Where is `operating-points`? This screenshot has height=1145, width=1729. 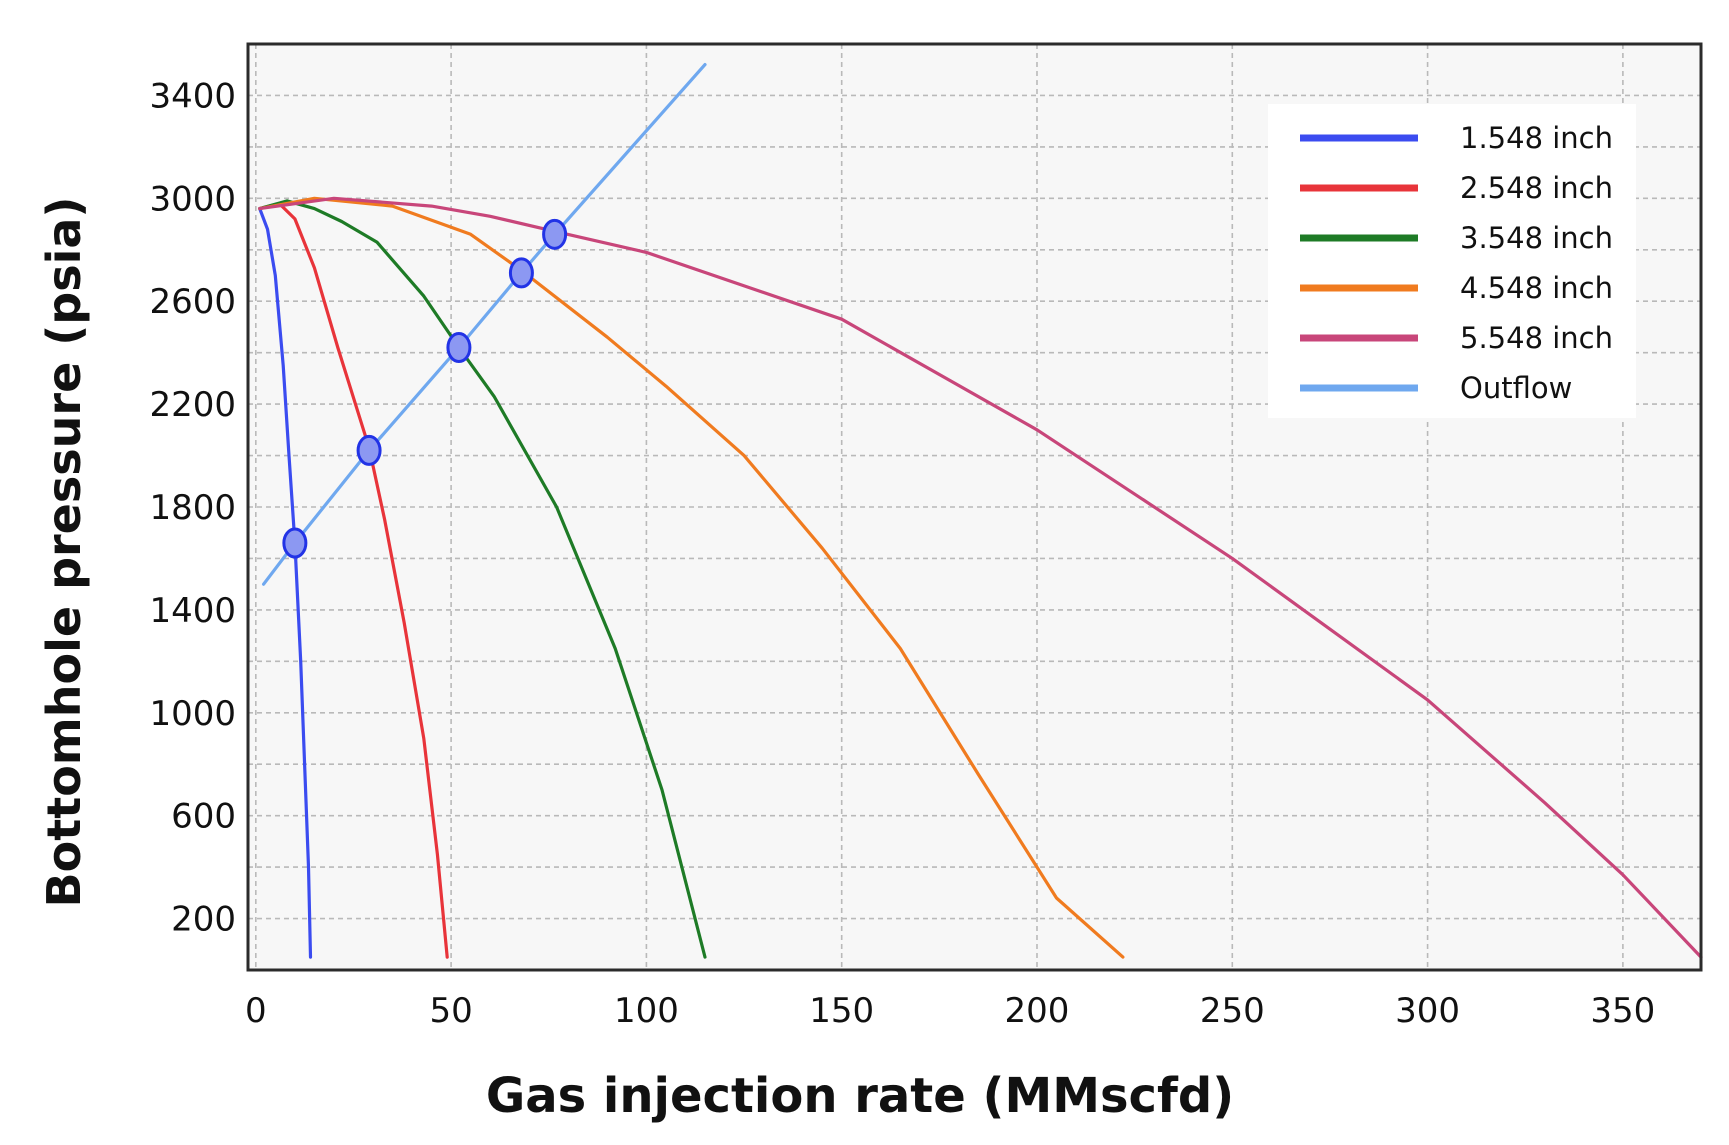
operating-points is located at coordinates (425, 388).